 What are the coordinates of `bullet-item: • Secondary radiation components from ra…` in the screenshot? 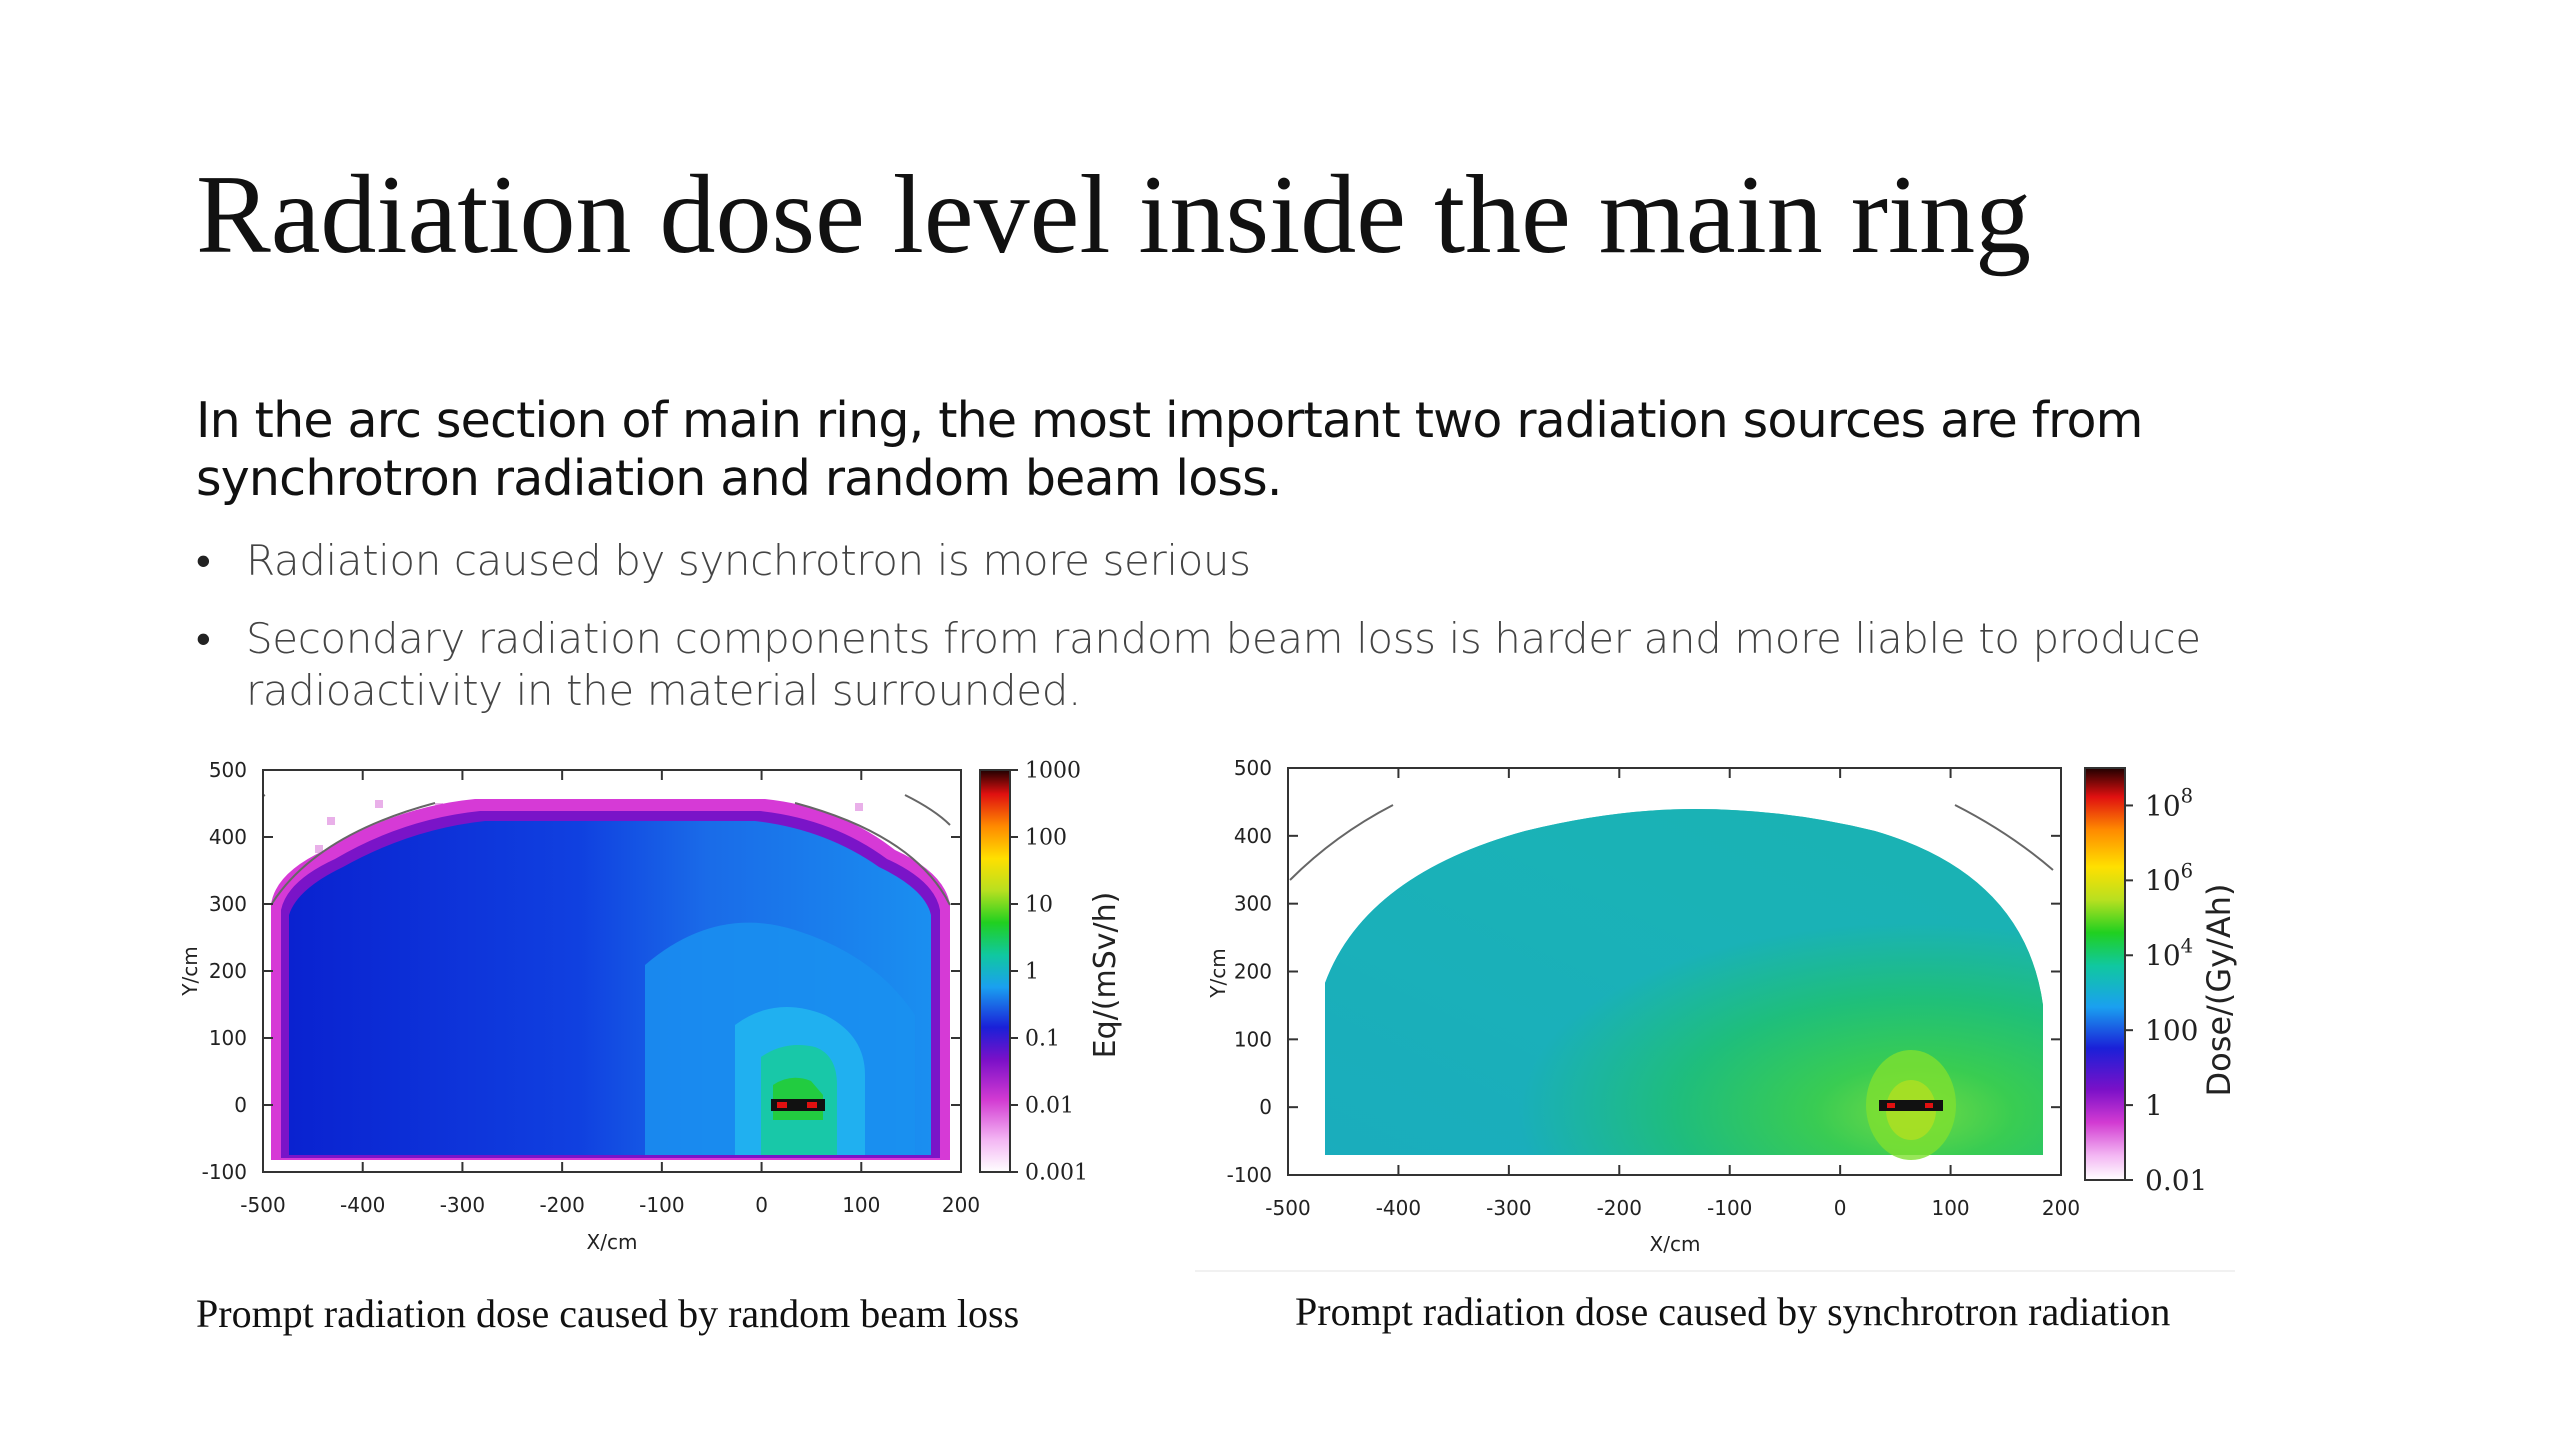 It's located at (1271, 665).